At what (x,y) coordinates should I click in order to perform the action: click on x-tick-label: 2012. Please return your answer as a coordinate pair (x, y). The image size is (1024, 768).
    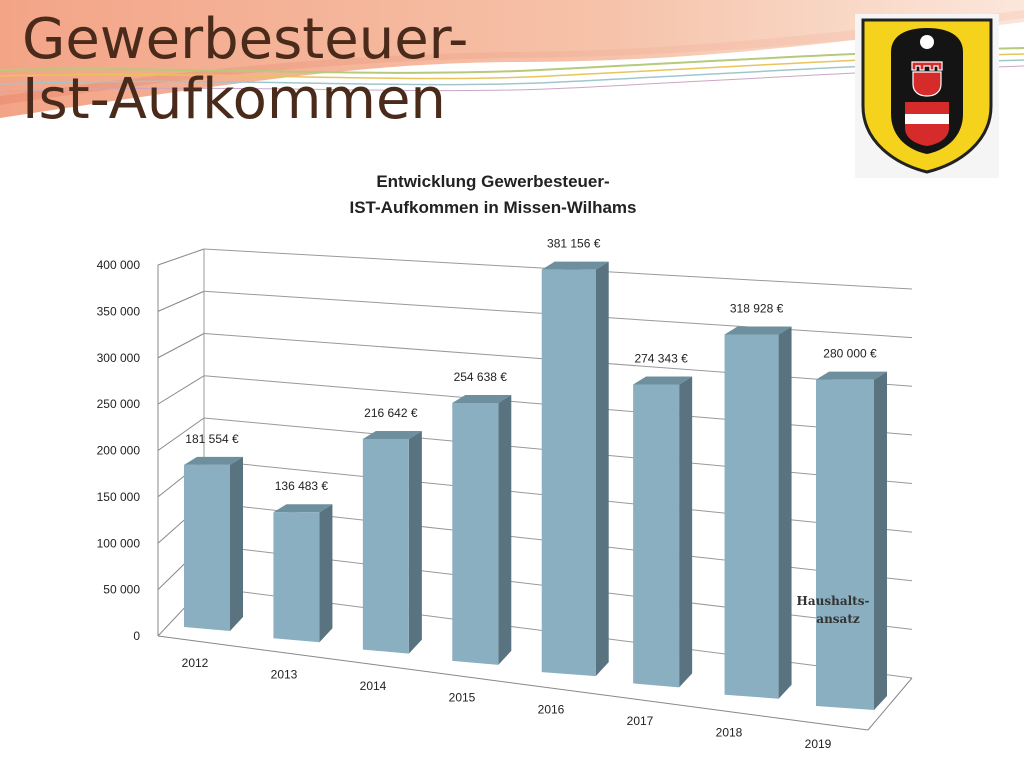
    Looking at the image, I should click on (195, 663).